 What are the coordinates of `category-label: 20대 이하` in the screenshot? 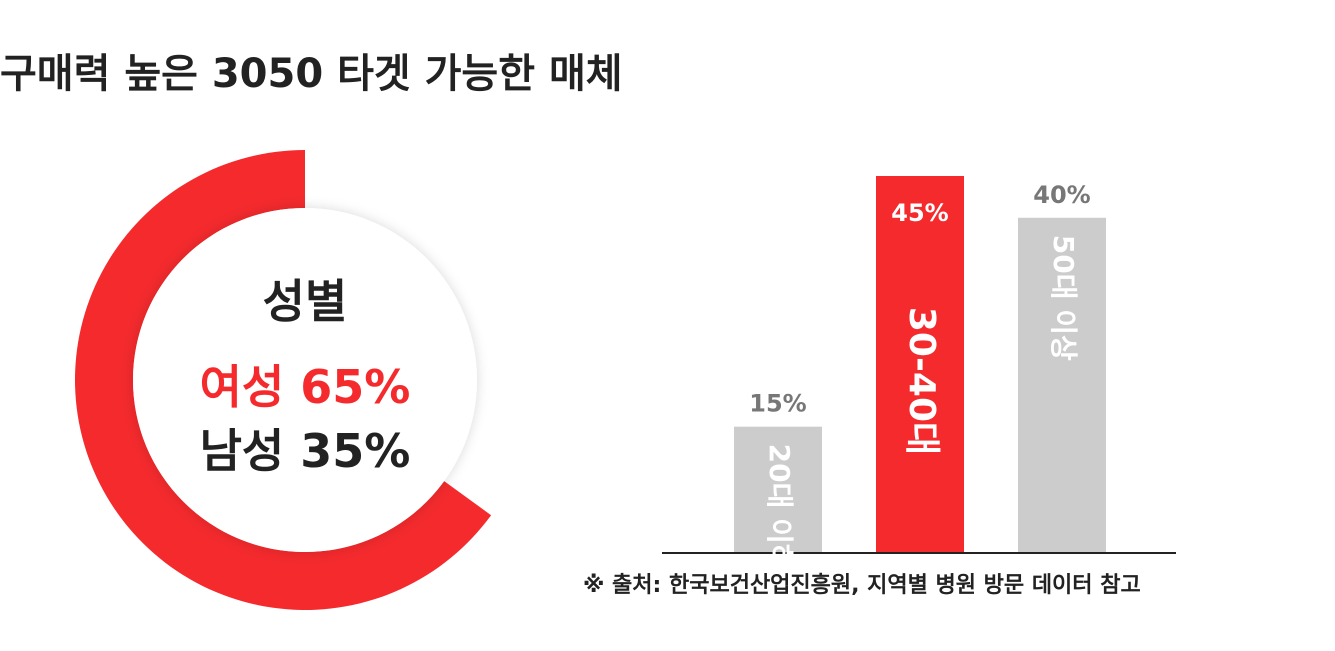 It's located at (779, 507).